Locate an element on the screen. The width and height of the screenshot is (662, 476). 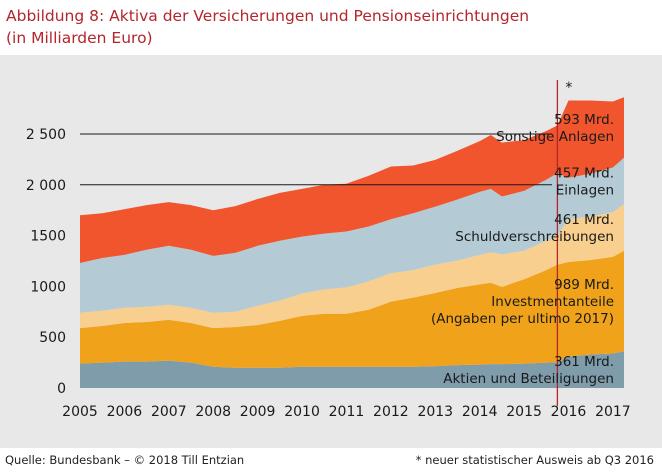
x-tick-label: 2010 is located at coordinates (302, 412).